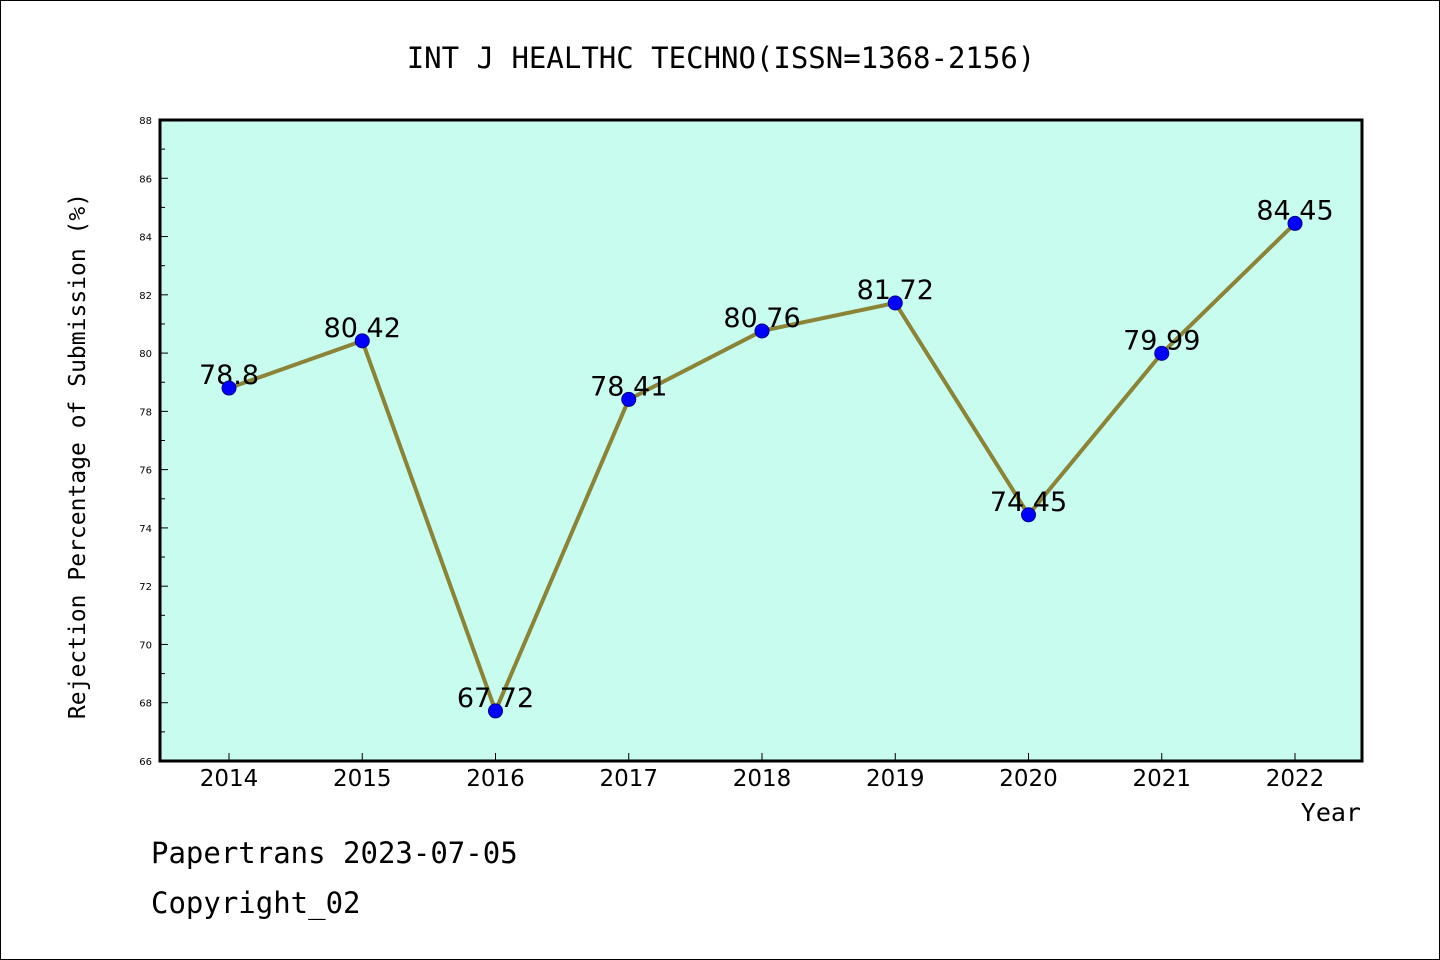 This screenshot has height=960, width=1440. I want to click on x-tick-label: 2014, so click(229, 779).